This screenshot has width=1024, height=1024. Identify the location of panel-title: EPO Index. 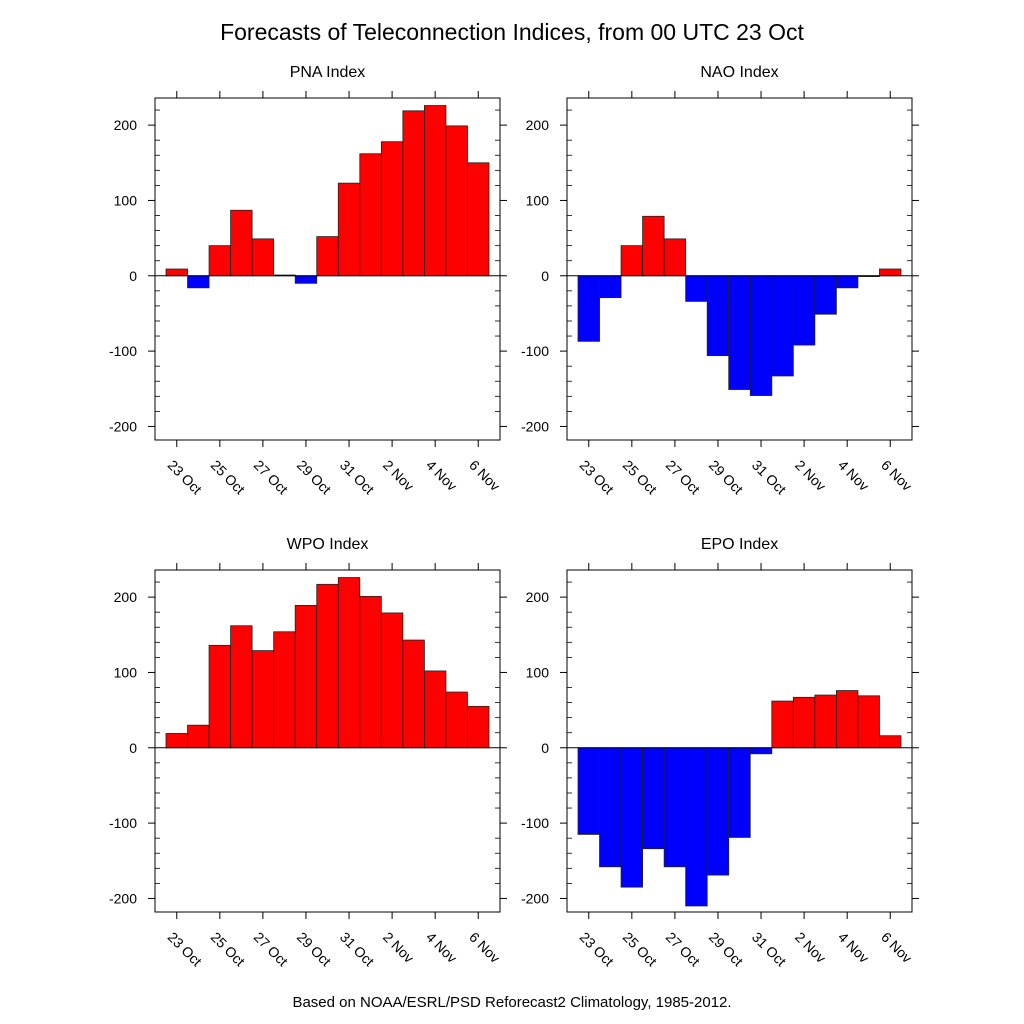
(739, 544).